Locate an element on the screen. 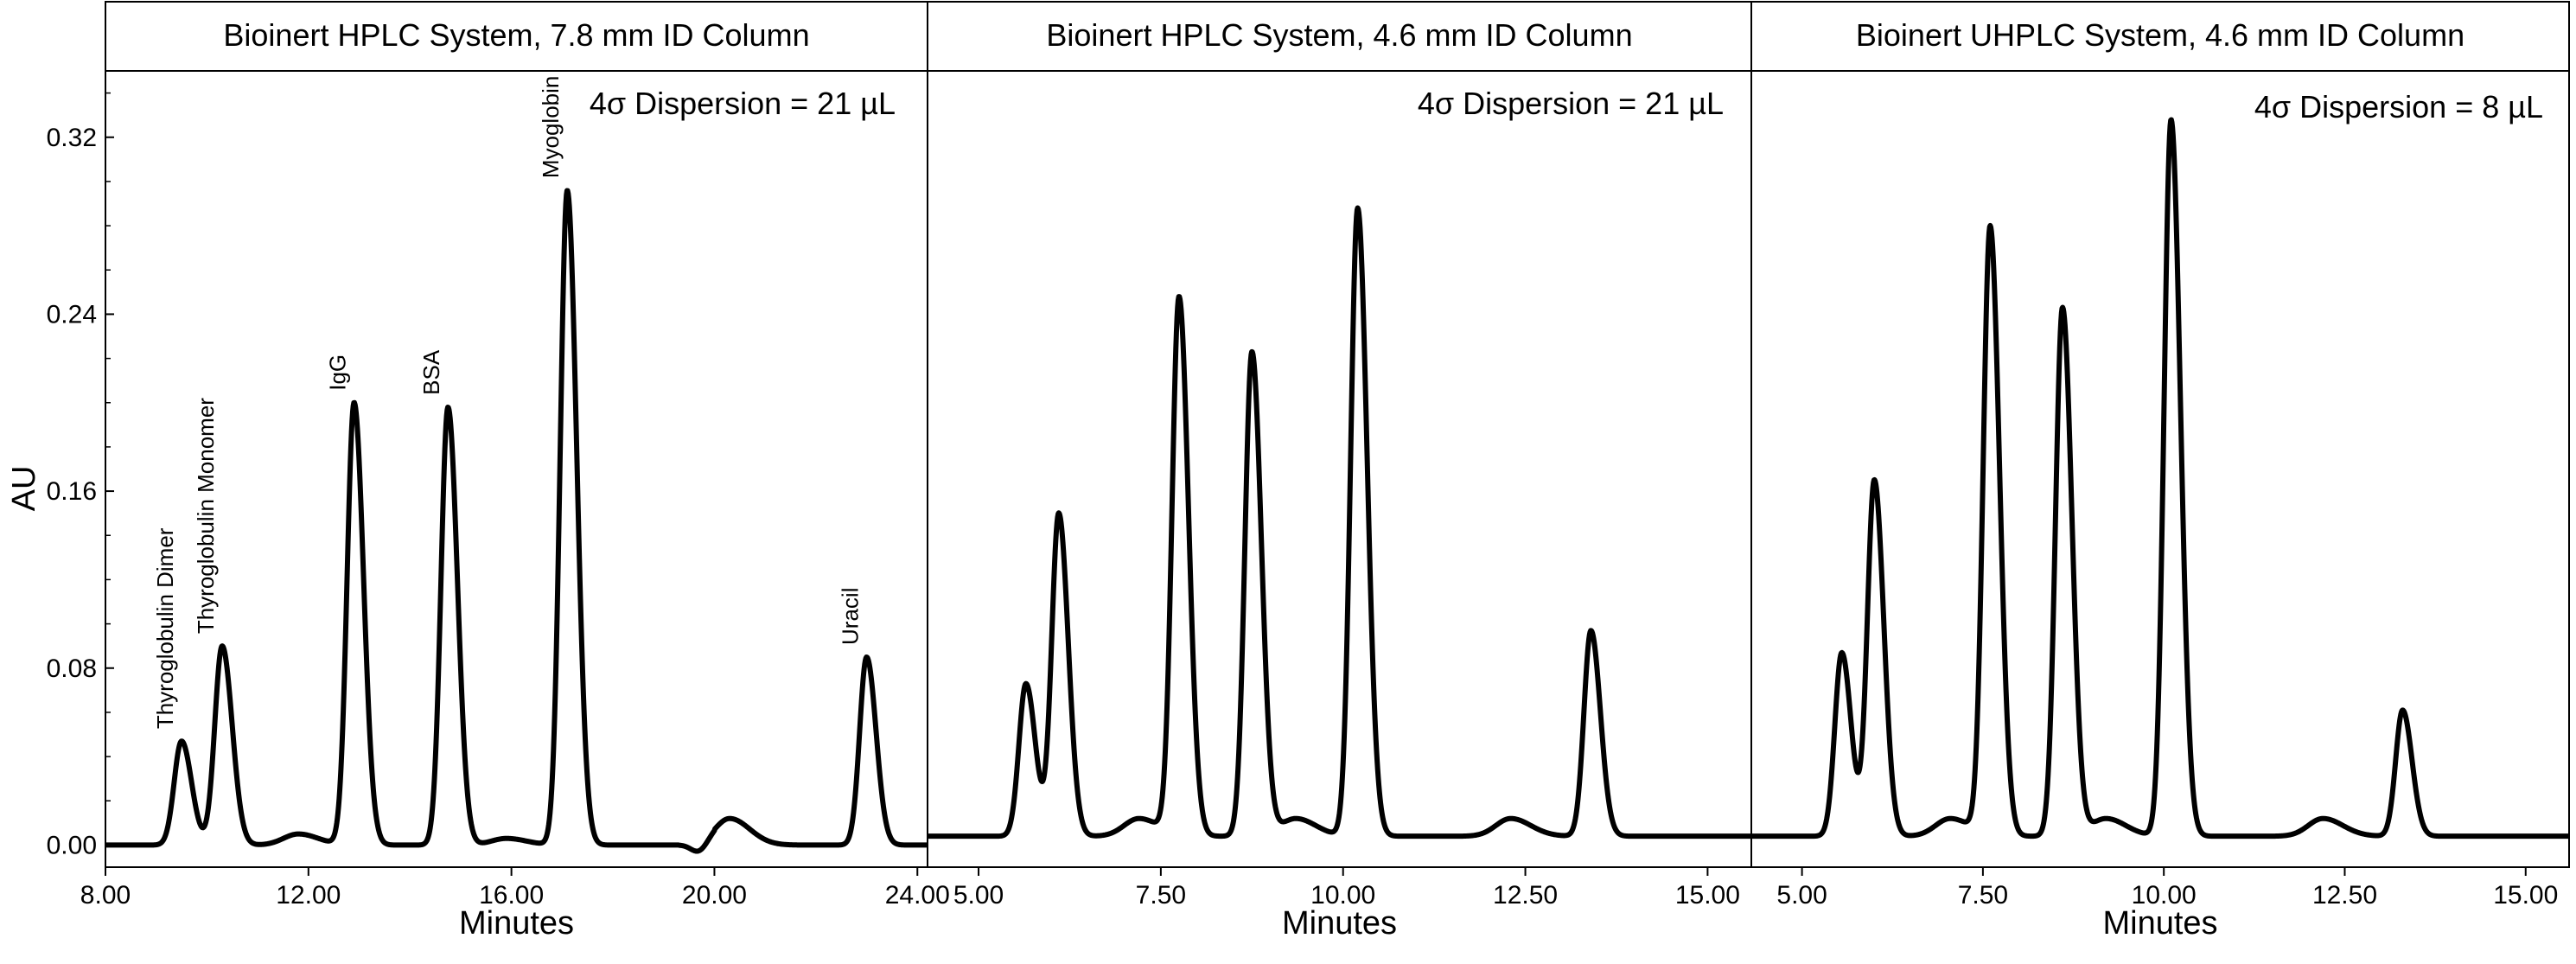 The image size is (2576, 964). x-tick-label: 16.00 is located at coordinates (511, 895).